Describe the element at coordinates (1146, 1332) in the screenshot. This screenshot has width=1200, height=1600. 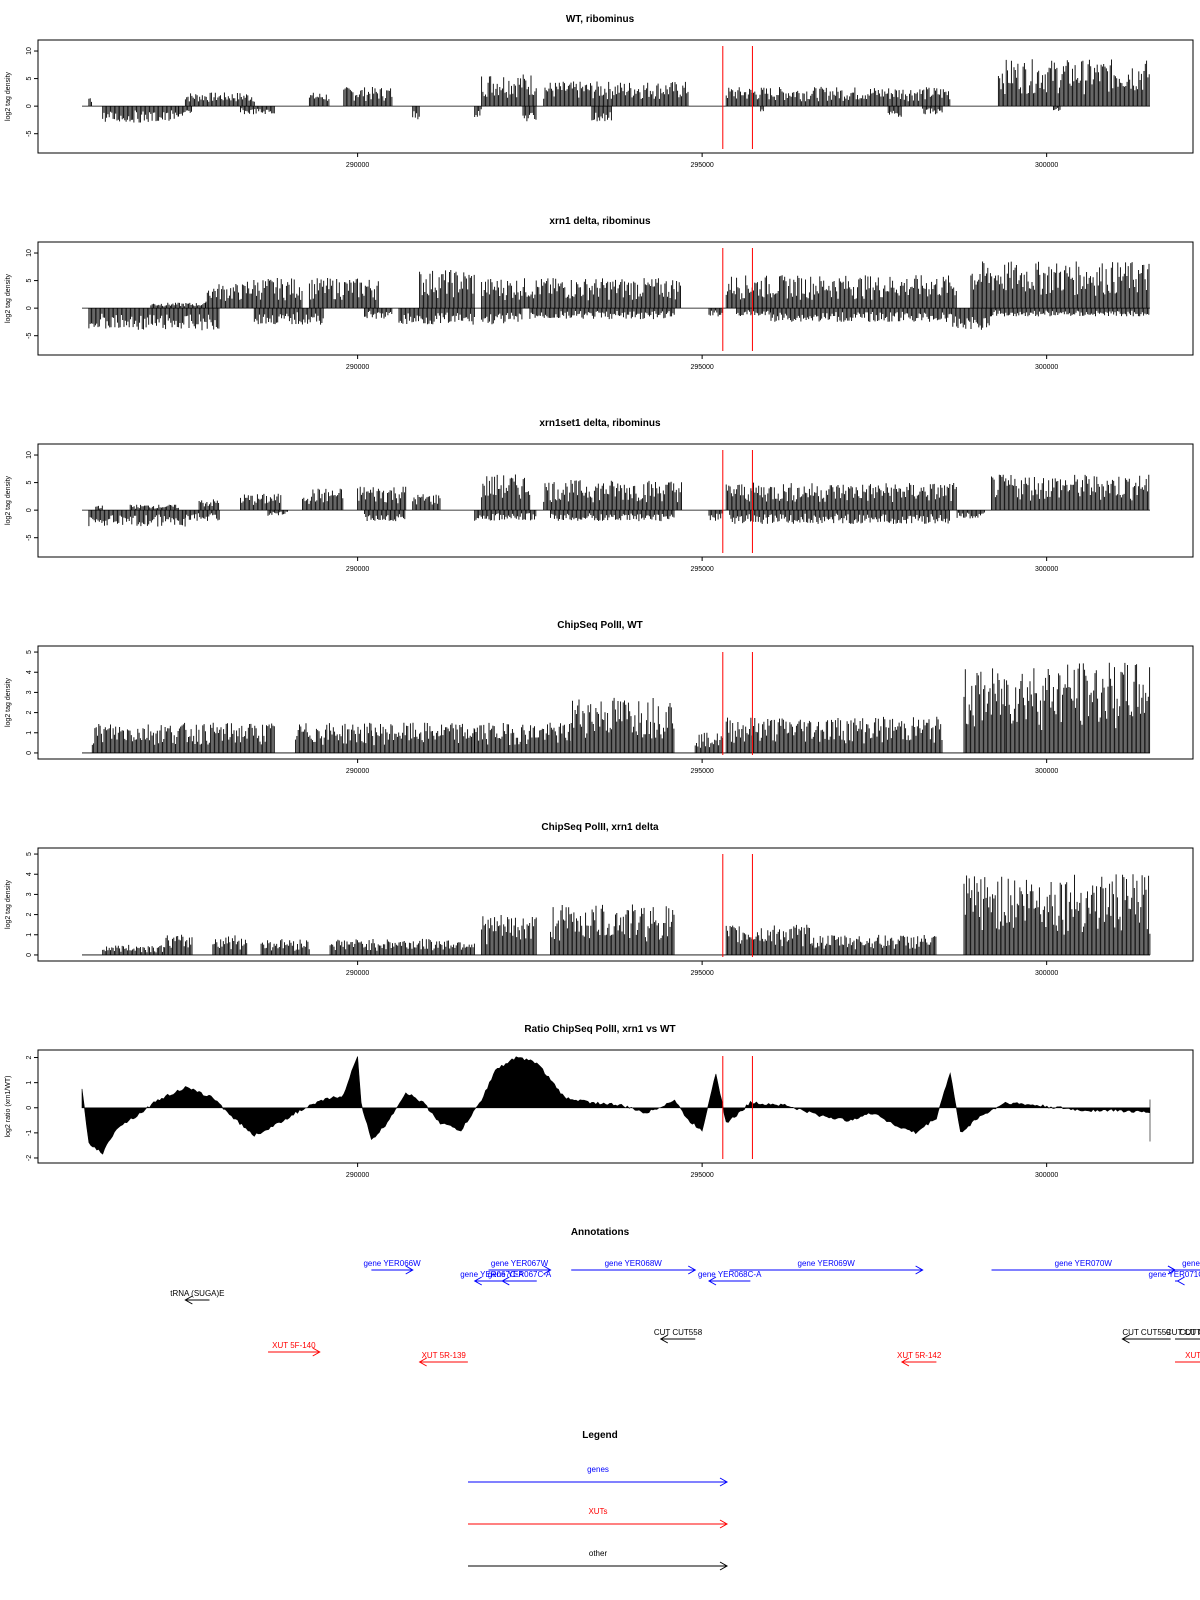
I see `feature-label: CUT CUT559` at that location.